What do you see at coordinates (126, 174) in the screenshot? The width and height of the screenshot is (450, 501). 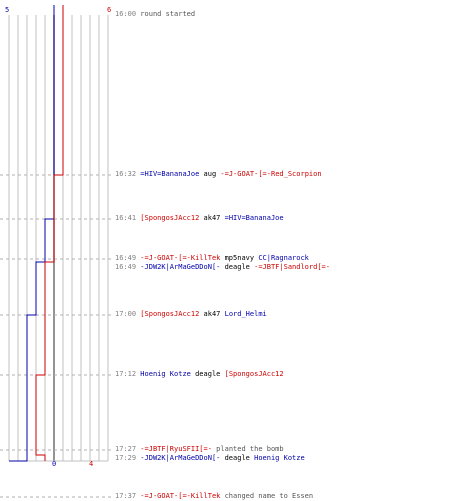 I see `event-time: 16:32` at bounding box center [126, 174].